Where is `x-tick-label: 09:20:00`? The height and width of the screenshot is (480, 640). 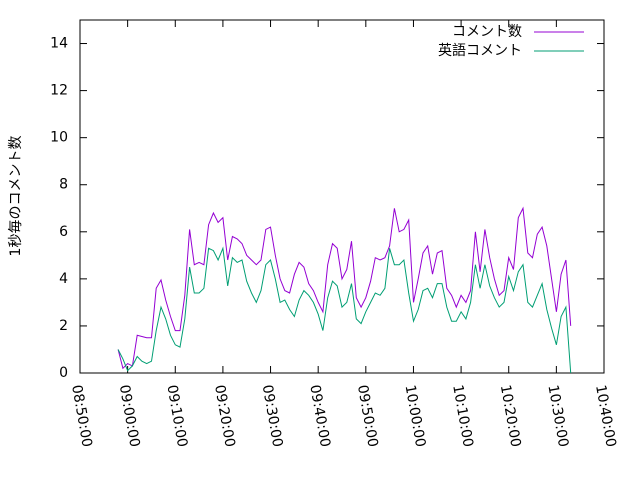
x-tick-label: 09:20:00 is located at coordinates (224, 416).